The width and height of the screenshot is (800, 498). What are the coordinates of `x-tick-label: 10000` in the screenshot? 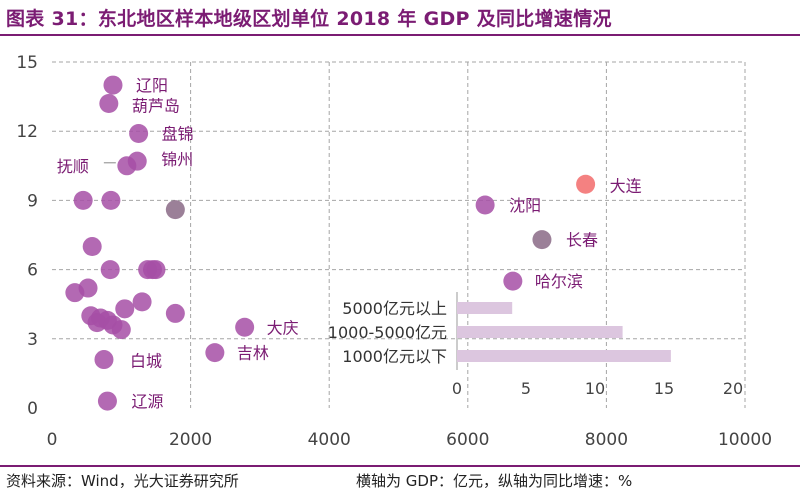 It's located at (745, 440).